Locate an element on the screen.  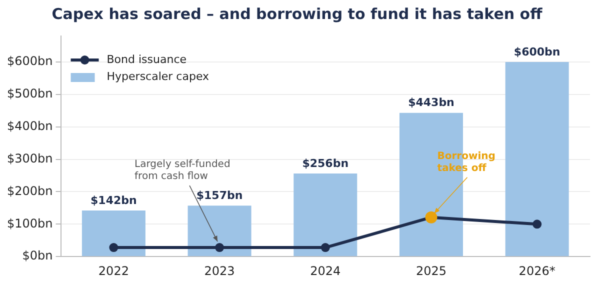
y-tick-label: $200bn is located at coordinates (29, 191).